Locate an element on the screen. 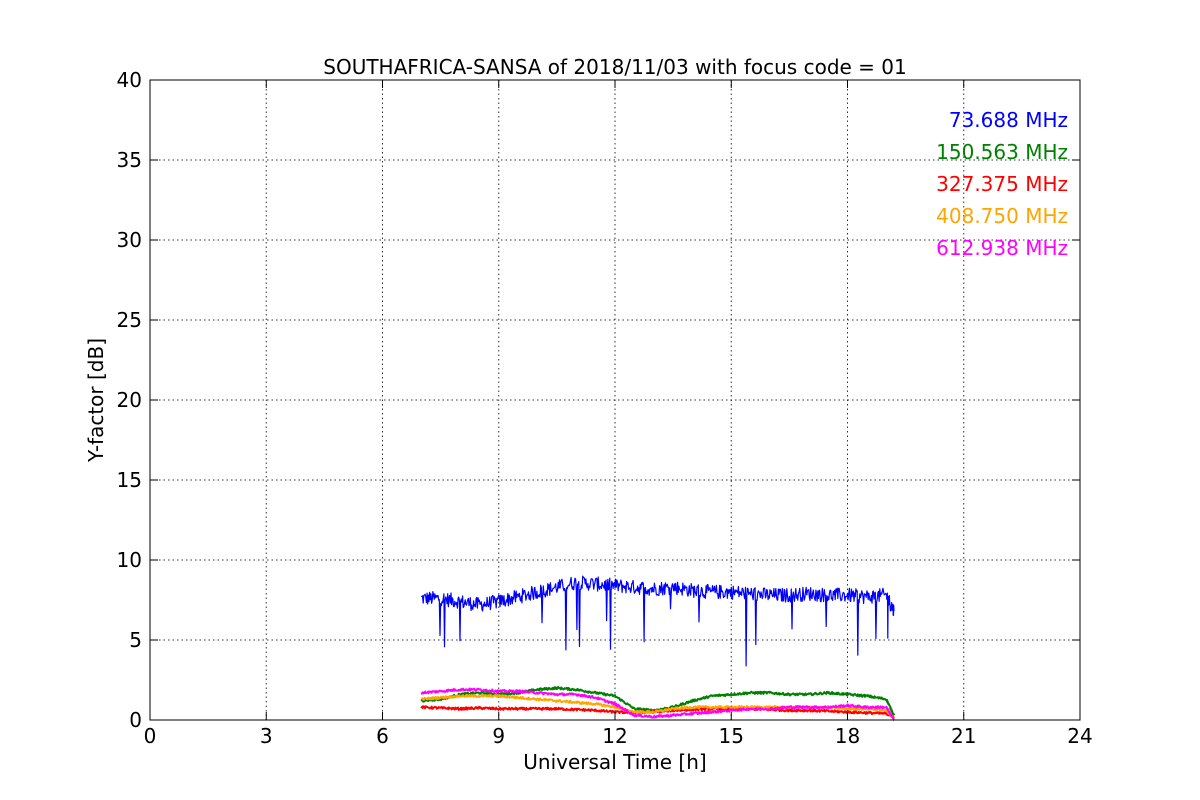 Image resolution: width=1200 pixels, height=800 pixels. series-line-150-563-mhz is located at coordinates (657, 701).